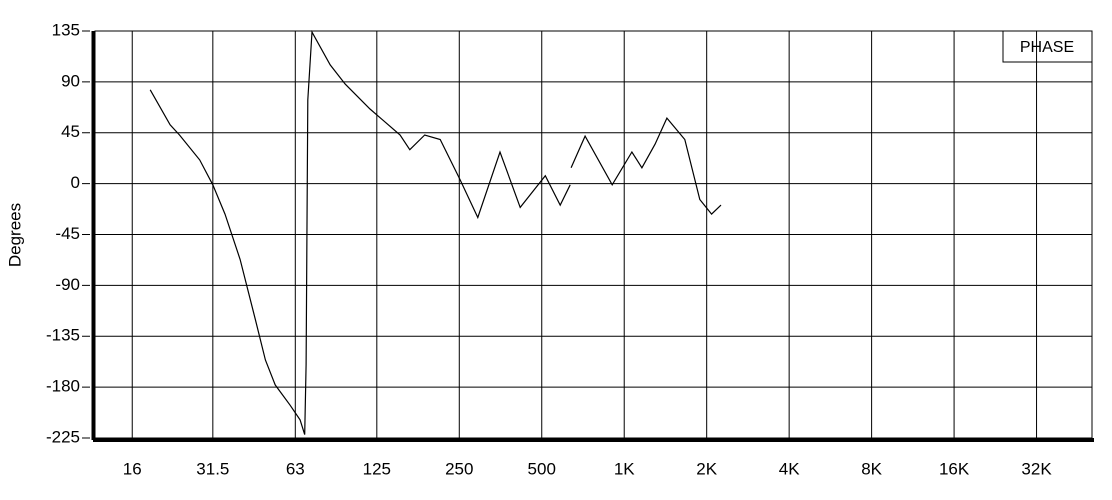  I want to click on x-tick-label: 125, so click(377, 468).